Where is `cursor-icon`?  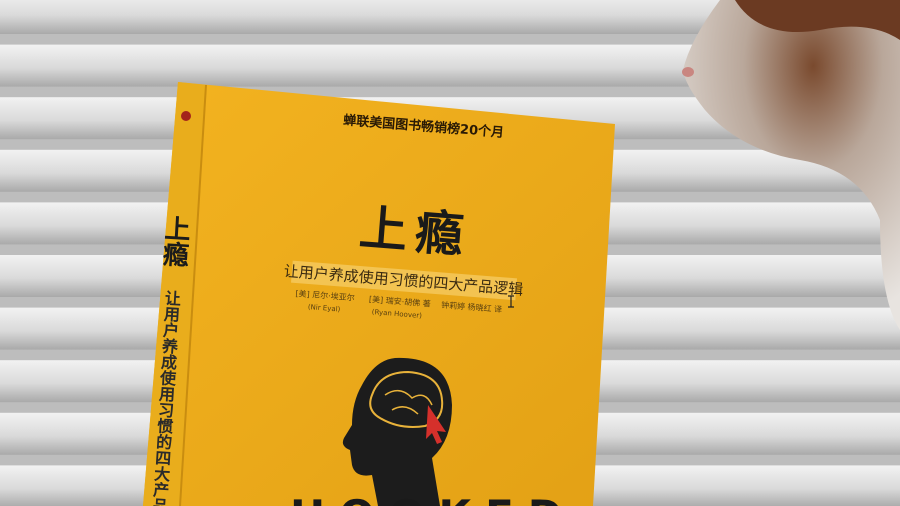 cursor-icon is located at coordinates (436, 424).